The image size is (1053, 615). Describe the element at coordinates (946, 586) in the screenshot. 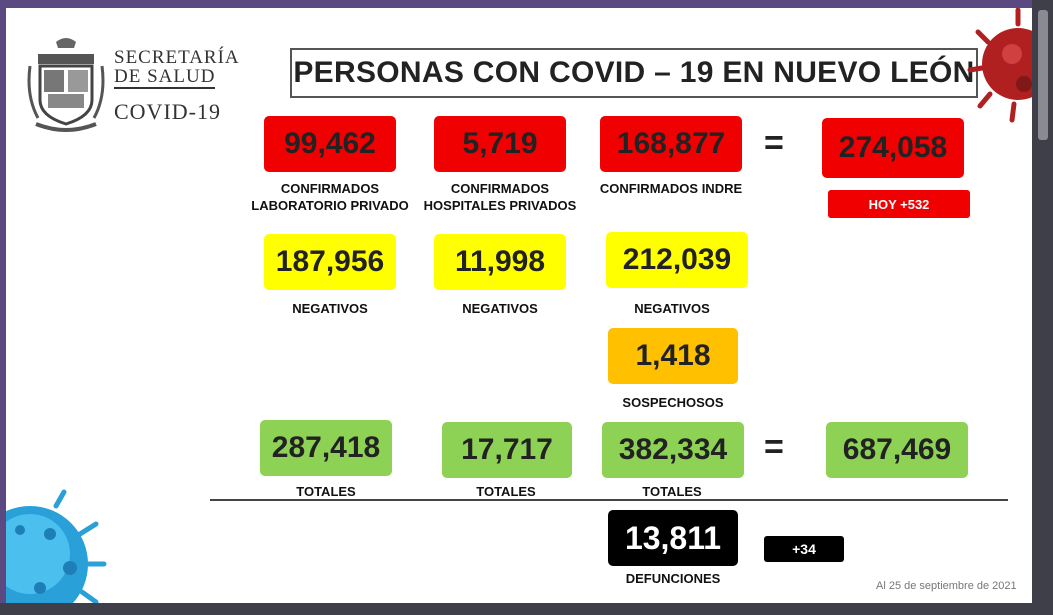

I see `report-date: Al 25 de septiembre de 2021` at that location.